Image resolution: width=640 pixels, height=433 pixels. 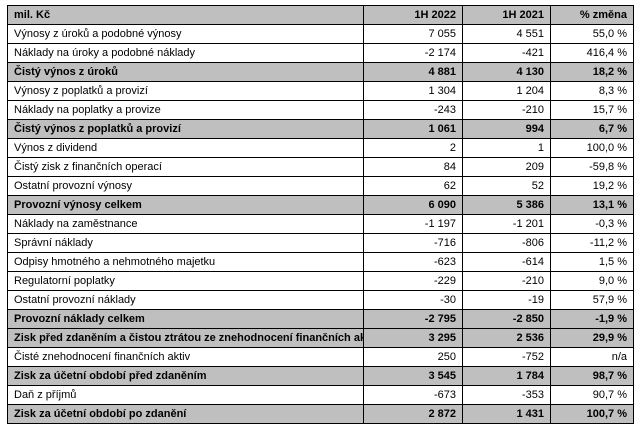 I want to click on table-row: Náklady na zaměstnance -1 197 -1 201 -0,3 %, so click(x=320, y=224).